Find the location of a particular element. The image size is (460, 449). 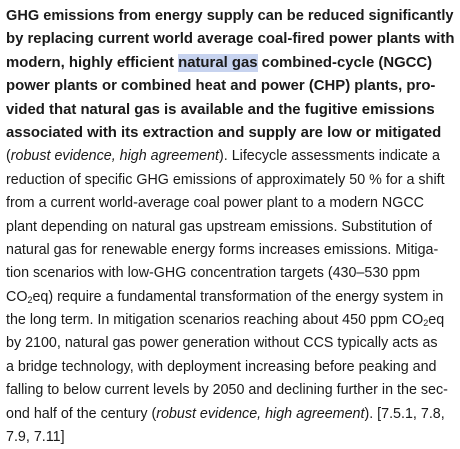

co2-label: CO is located at coordinates (17, 296).